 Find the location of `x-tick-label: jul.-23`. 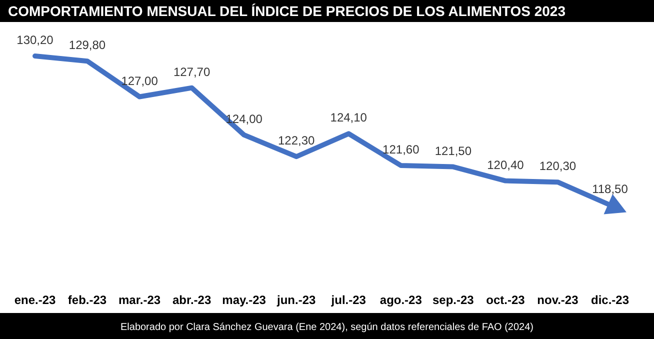

x-tick-label: jul.-23 is located at coordinates (348, 300).